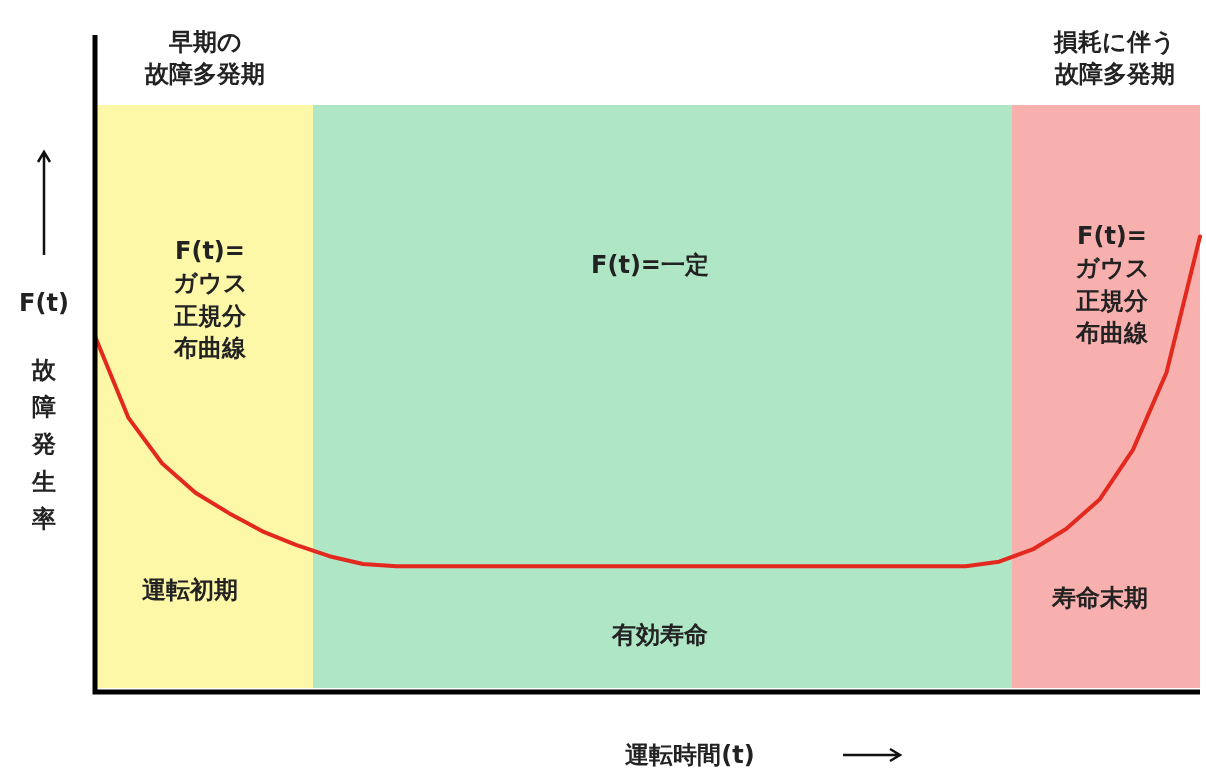  I want to click on text: 損耗に伴う故障多発期, so click(1115, 58).